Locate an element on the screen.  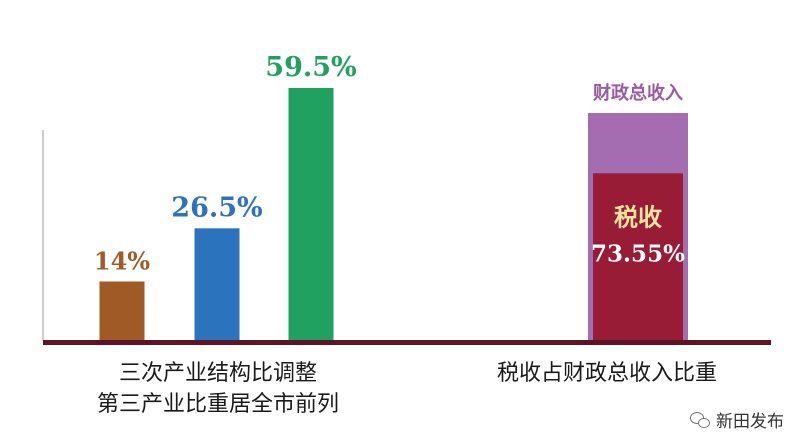
baseline-axis is located at coordinates (407, 342).